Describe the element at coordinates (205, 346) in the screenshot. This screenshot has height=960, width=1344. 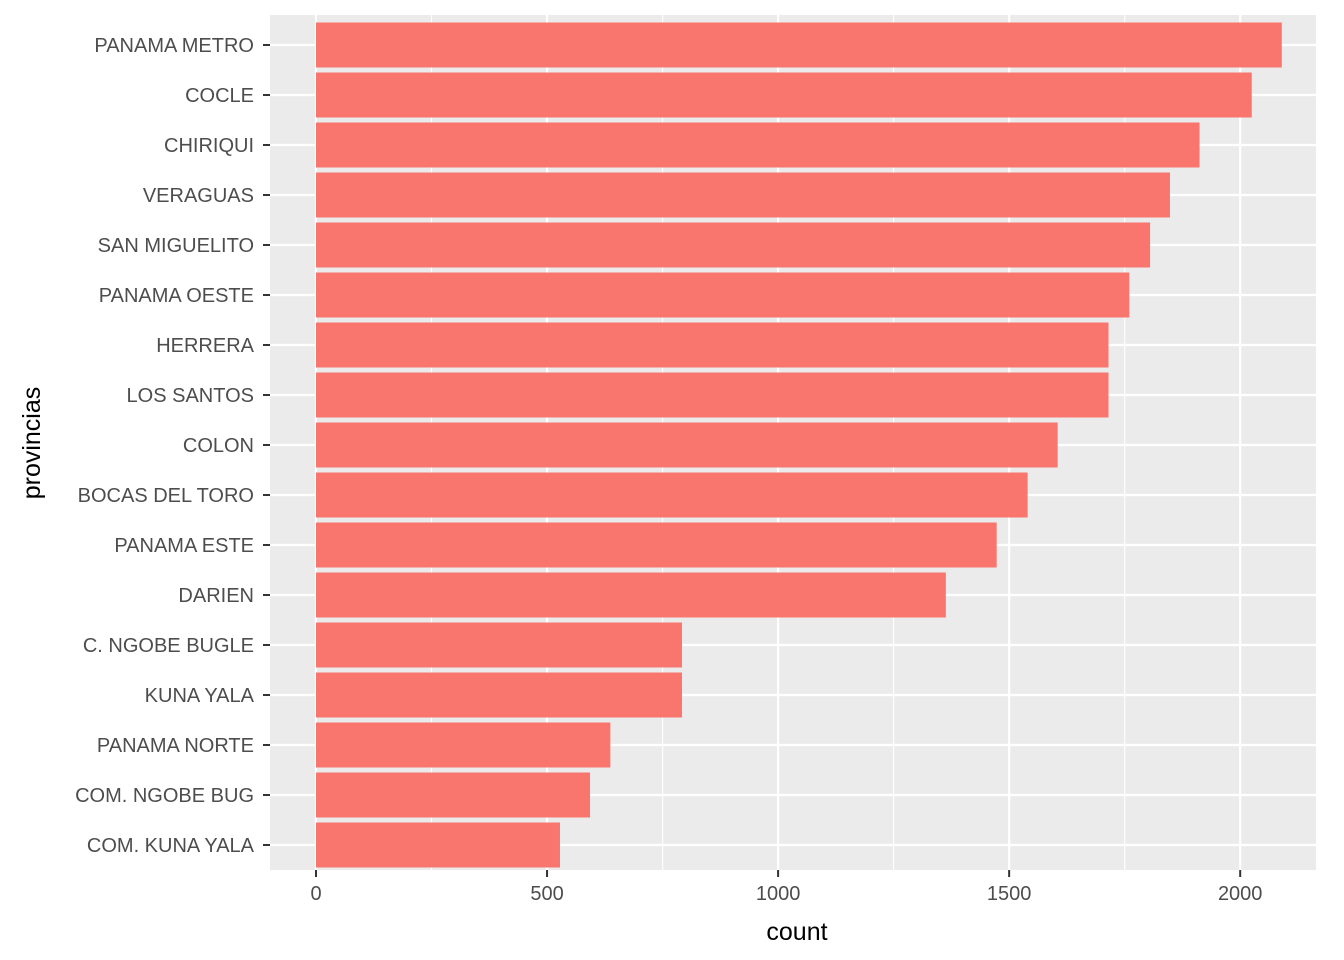
I see `y-tick-label: HERRERA` at that location.